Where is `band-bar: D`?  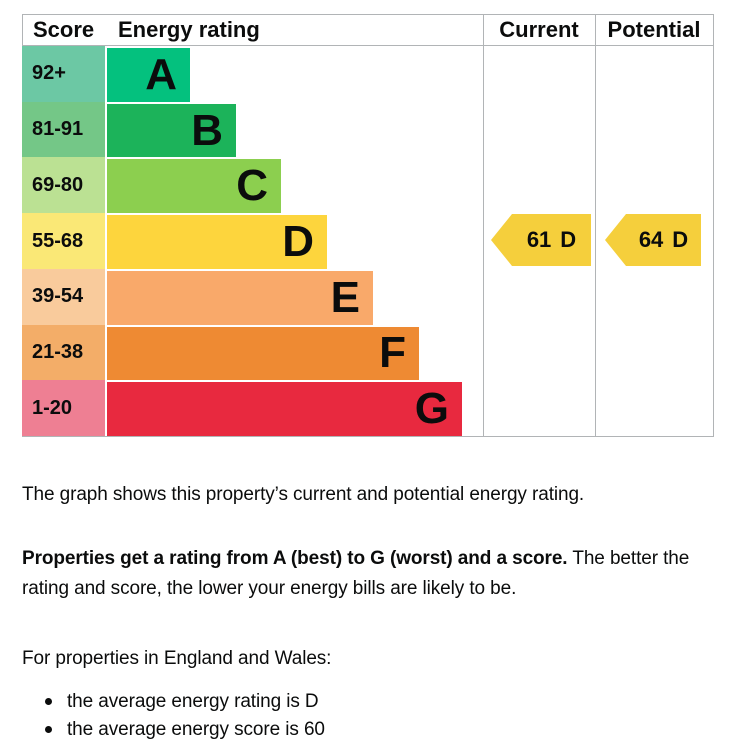
band-bar: D is located at coordinates (216, 241).